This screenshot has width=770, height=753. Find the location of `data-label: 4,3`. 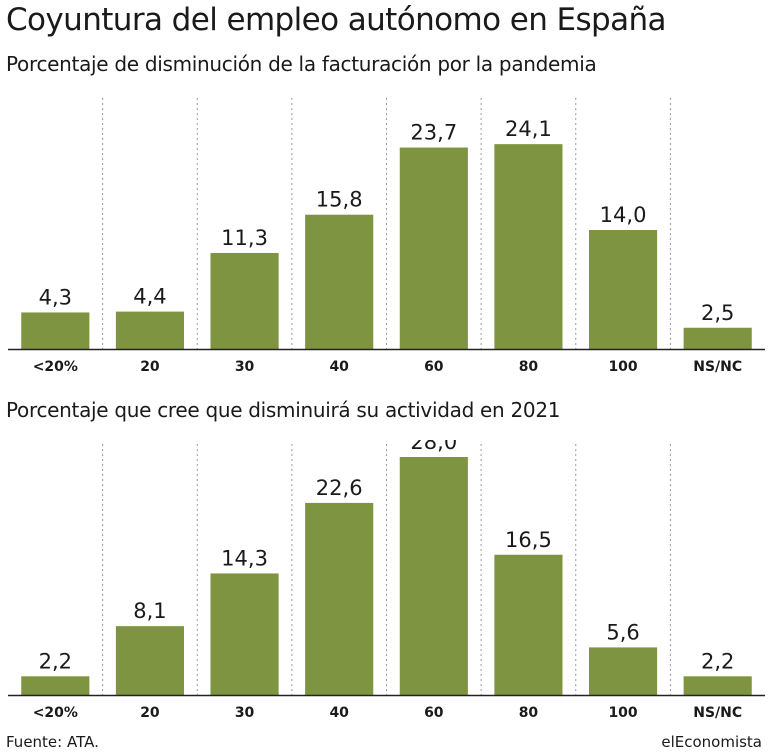

data-label: 4,3 is located at coordinates (55, 297).